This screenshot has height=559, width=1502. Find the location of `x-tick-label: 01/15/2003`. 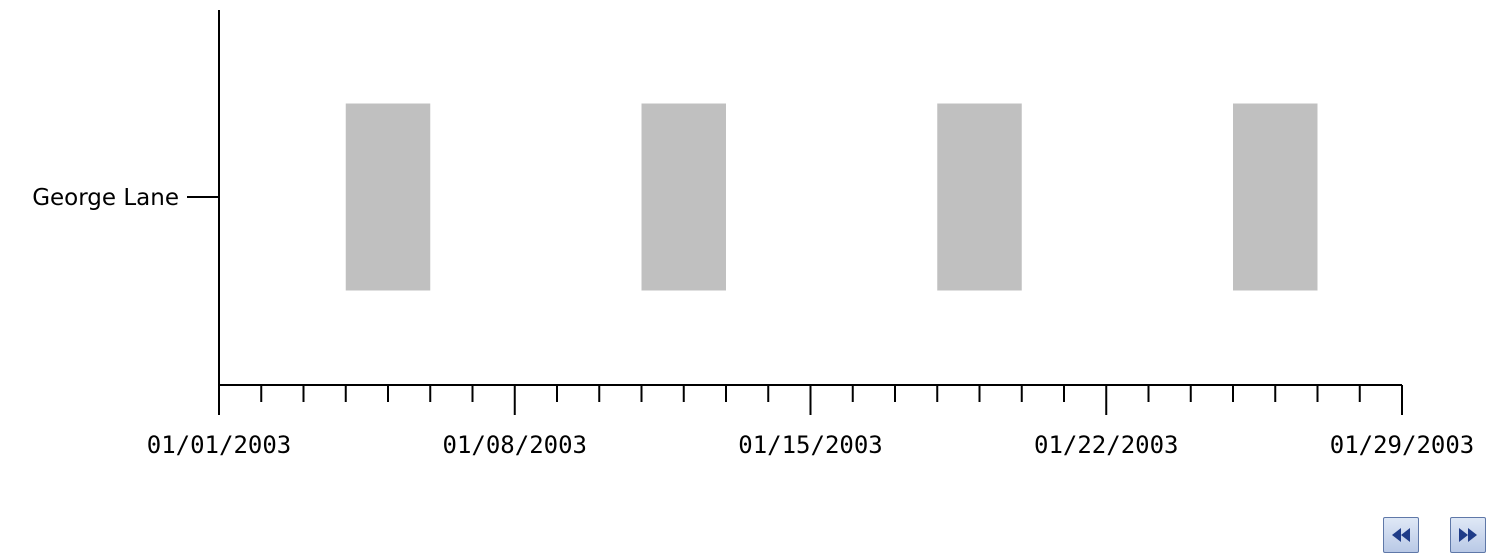

x-tick-label: 01/15/2003 is located at coordinates (810, 445).